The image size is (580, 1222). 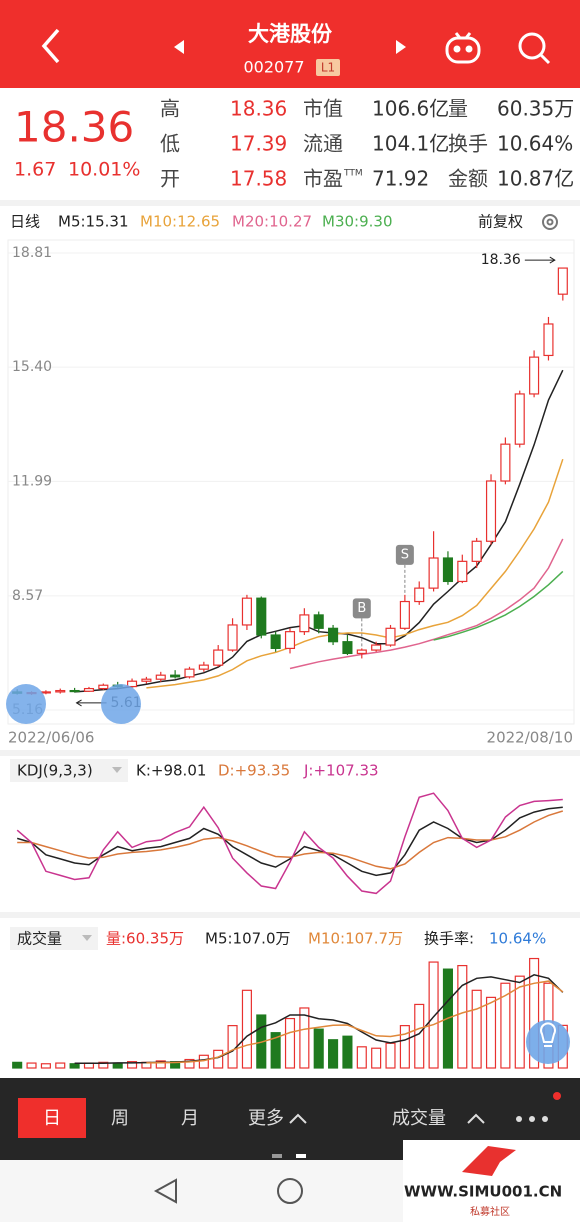 I want to click on trade-mark-bg, so click(x=404, y=554).